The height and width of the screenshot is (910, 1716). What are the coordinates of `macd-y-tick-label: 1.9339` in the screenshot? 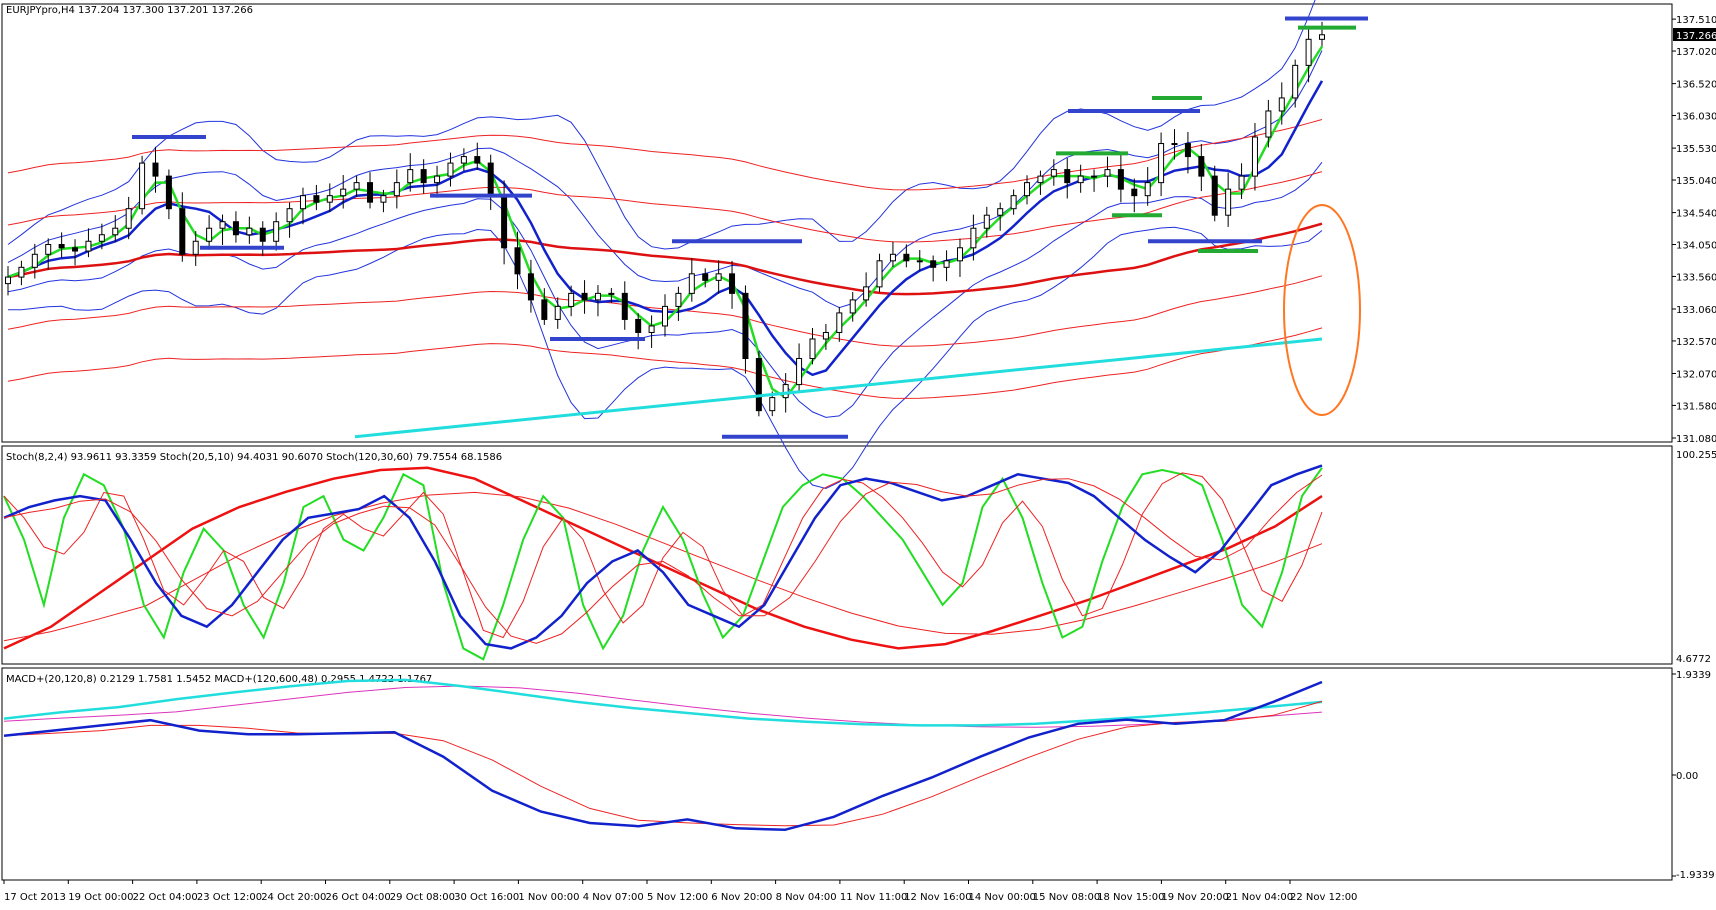 It's located at (1693, 675).